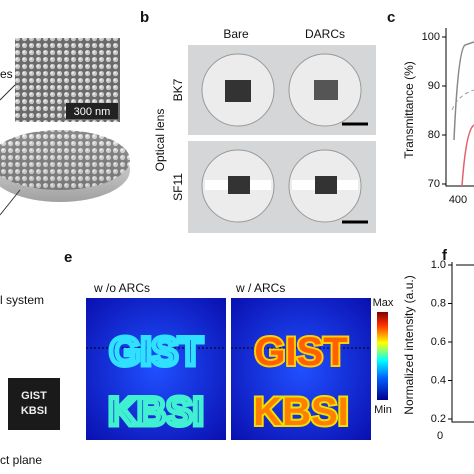 The width and height of the screenshot is (474, 474). What do you see at coordinates (22, 300) in the screenshot?
I see `label: l system` at bounding box center [22, 300].